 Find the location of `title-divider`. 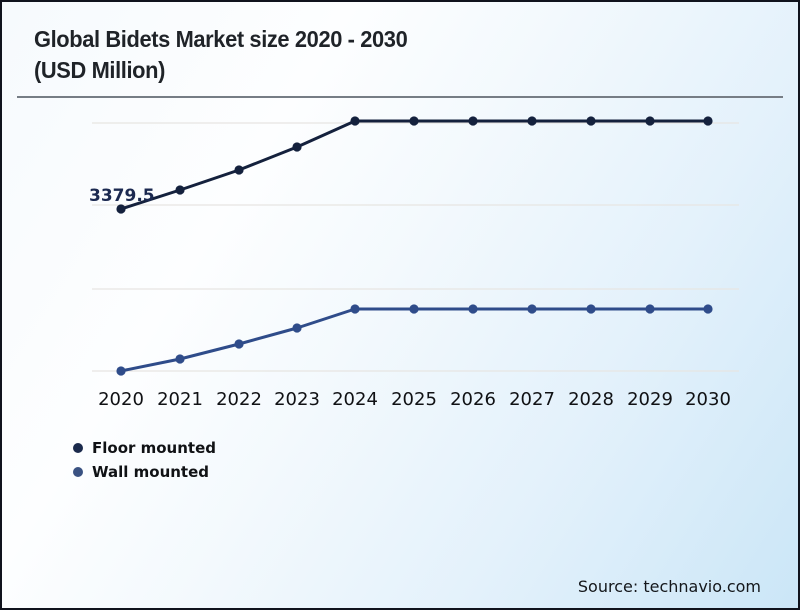

title-divider is located at coordinates (400, 97).